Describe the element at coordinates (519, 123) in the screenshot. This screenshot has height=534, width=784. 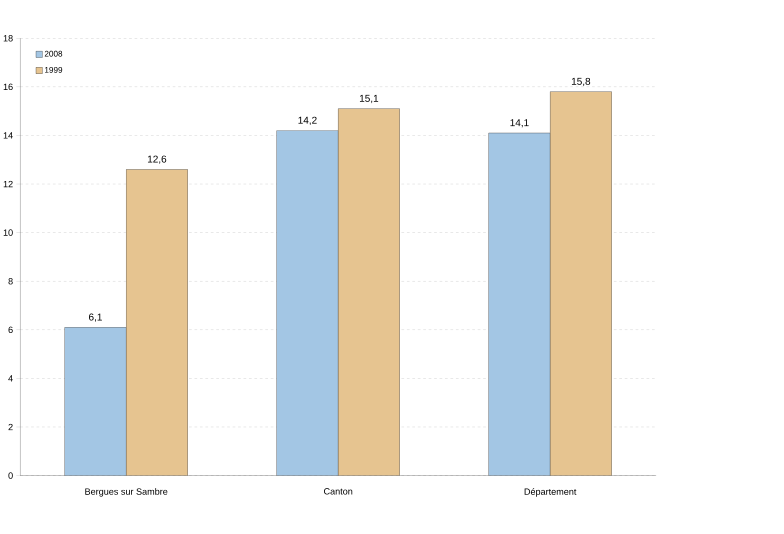
I see `data-label: 14,1` at that location.